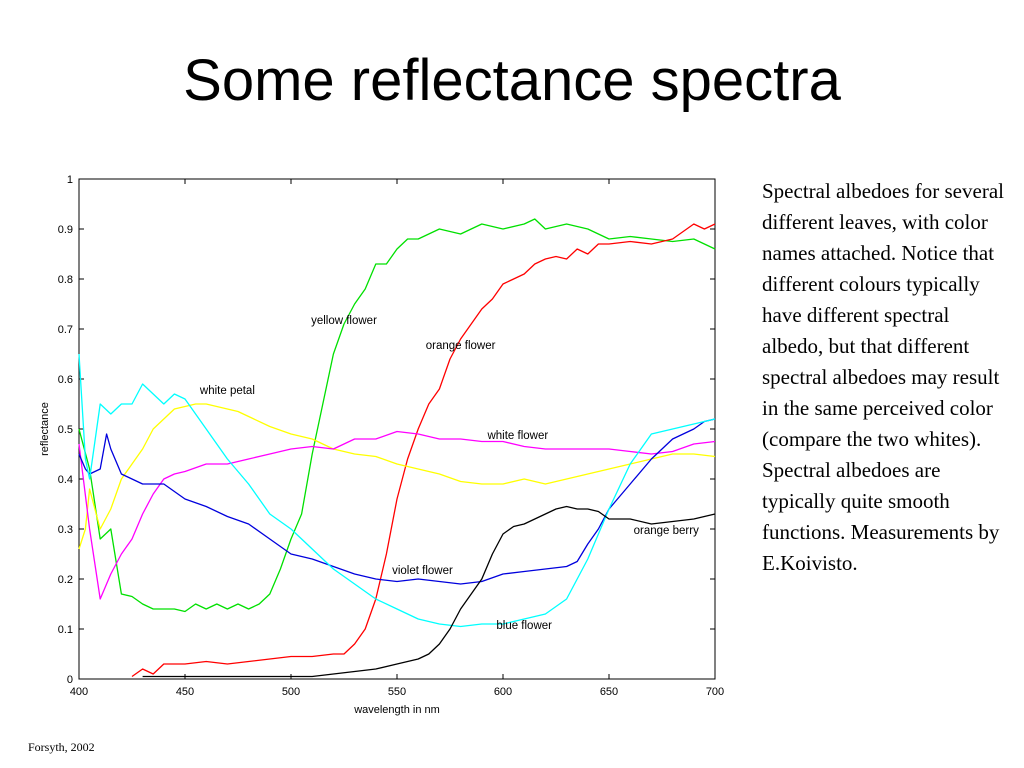 The image size is (1024, 768). I want to click on x-tick-label: 400, so click(79, 692).